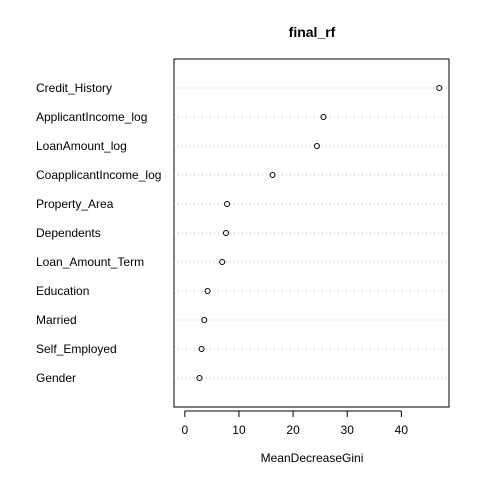 The width and height of the screenshot is (480, 480). I want to click on x-tick-label: 30, so click(348, 430).